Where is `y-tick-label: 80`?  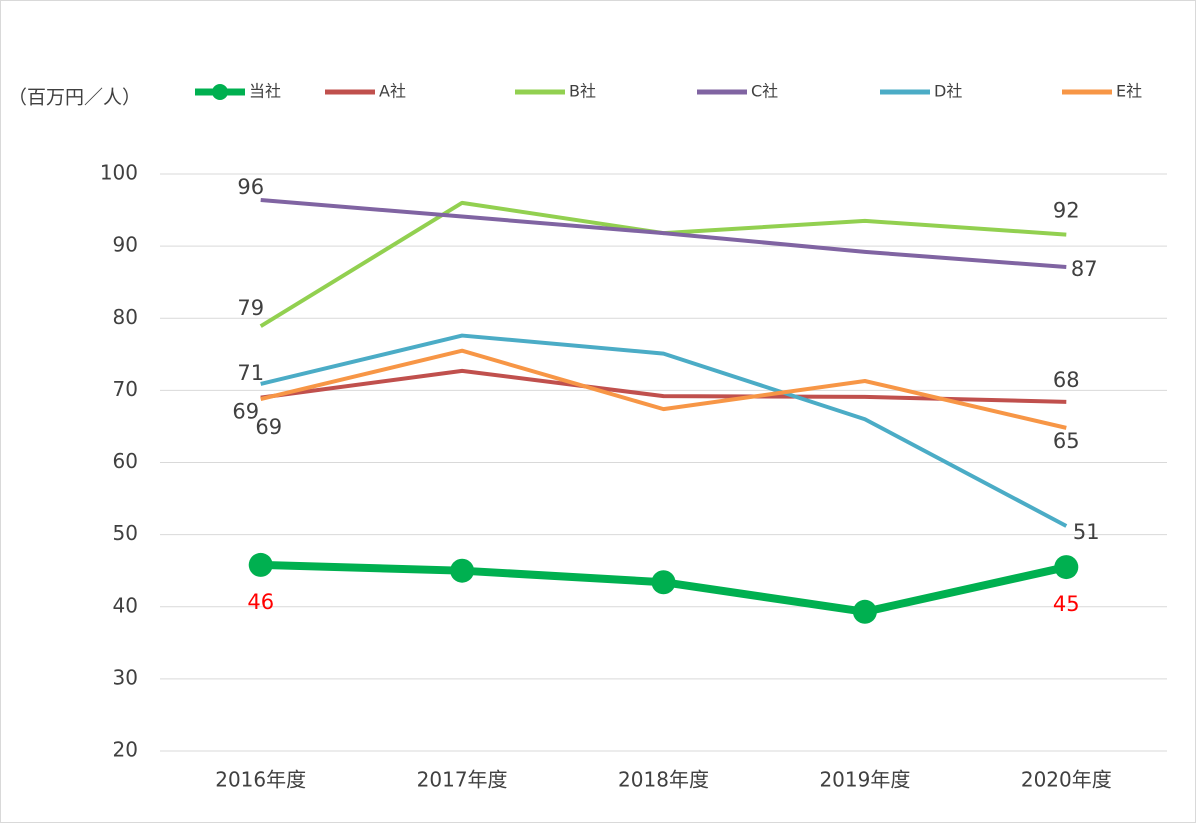
y-tick-label: 80 is located at coordinates (125, 317).